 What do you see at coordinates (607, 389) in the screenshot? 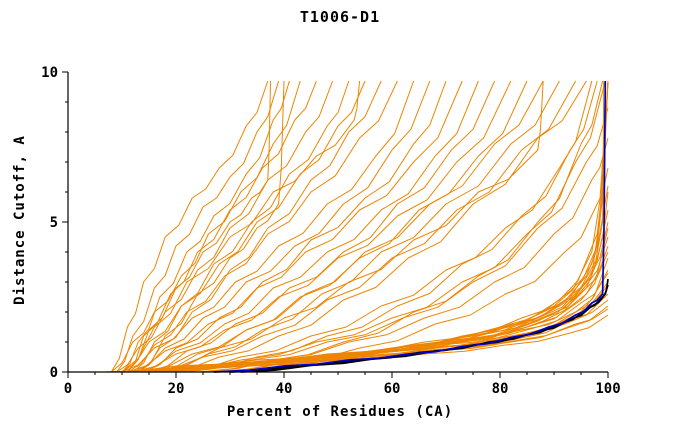
I see `x-tick-label: 100` at bounding box center [607, 389].